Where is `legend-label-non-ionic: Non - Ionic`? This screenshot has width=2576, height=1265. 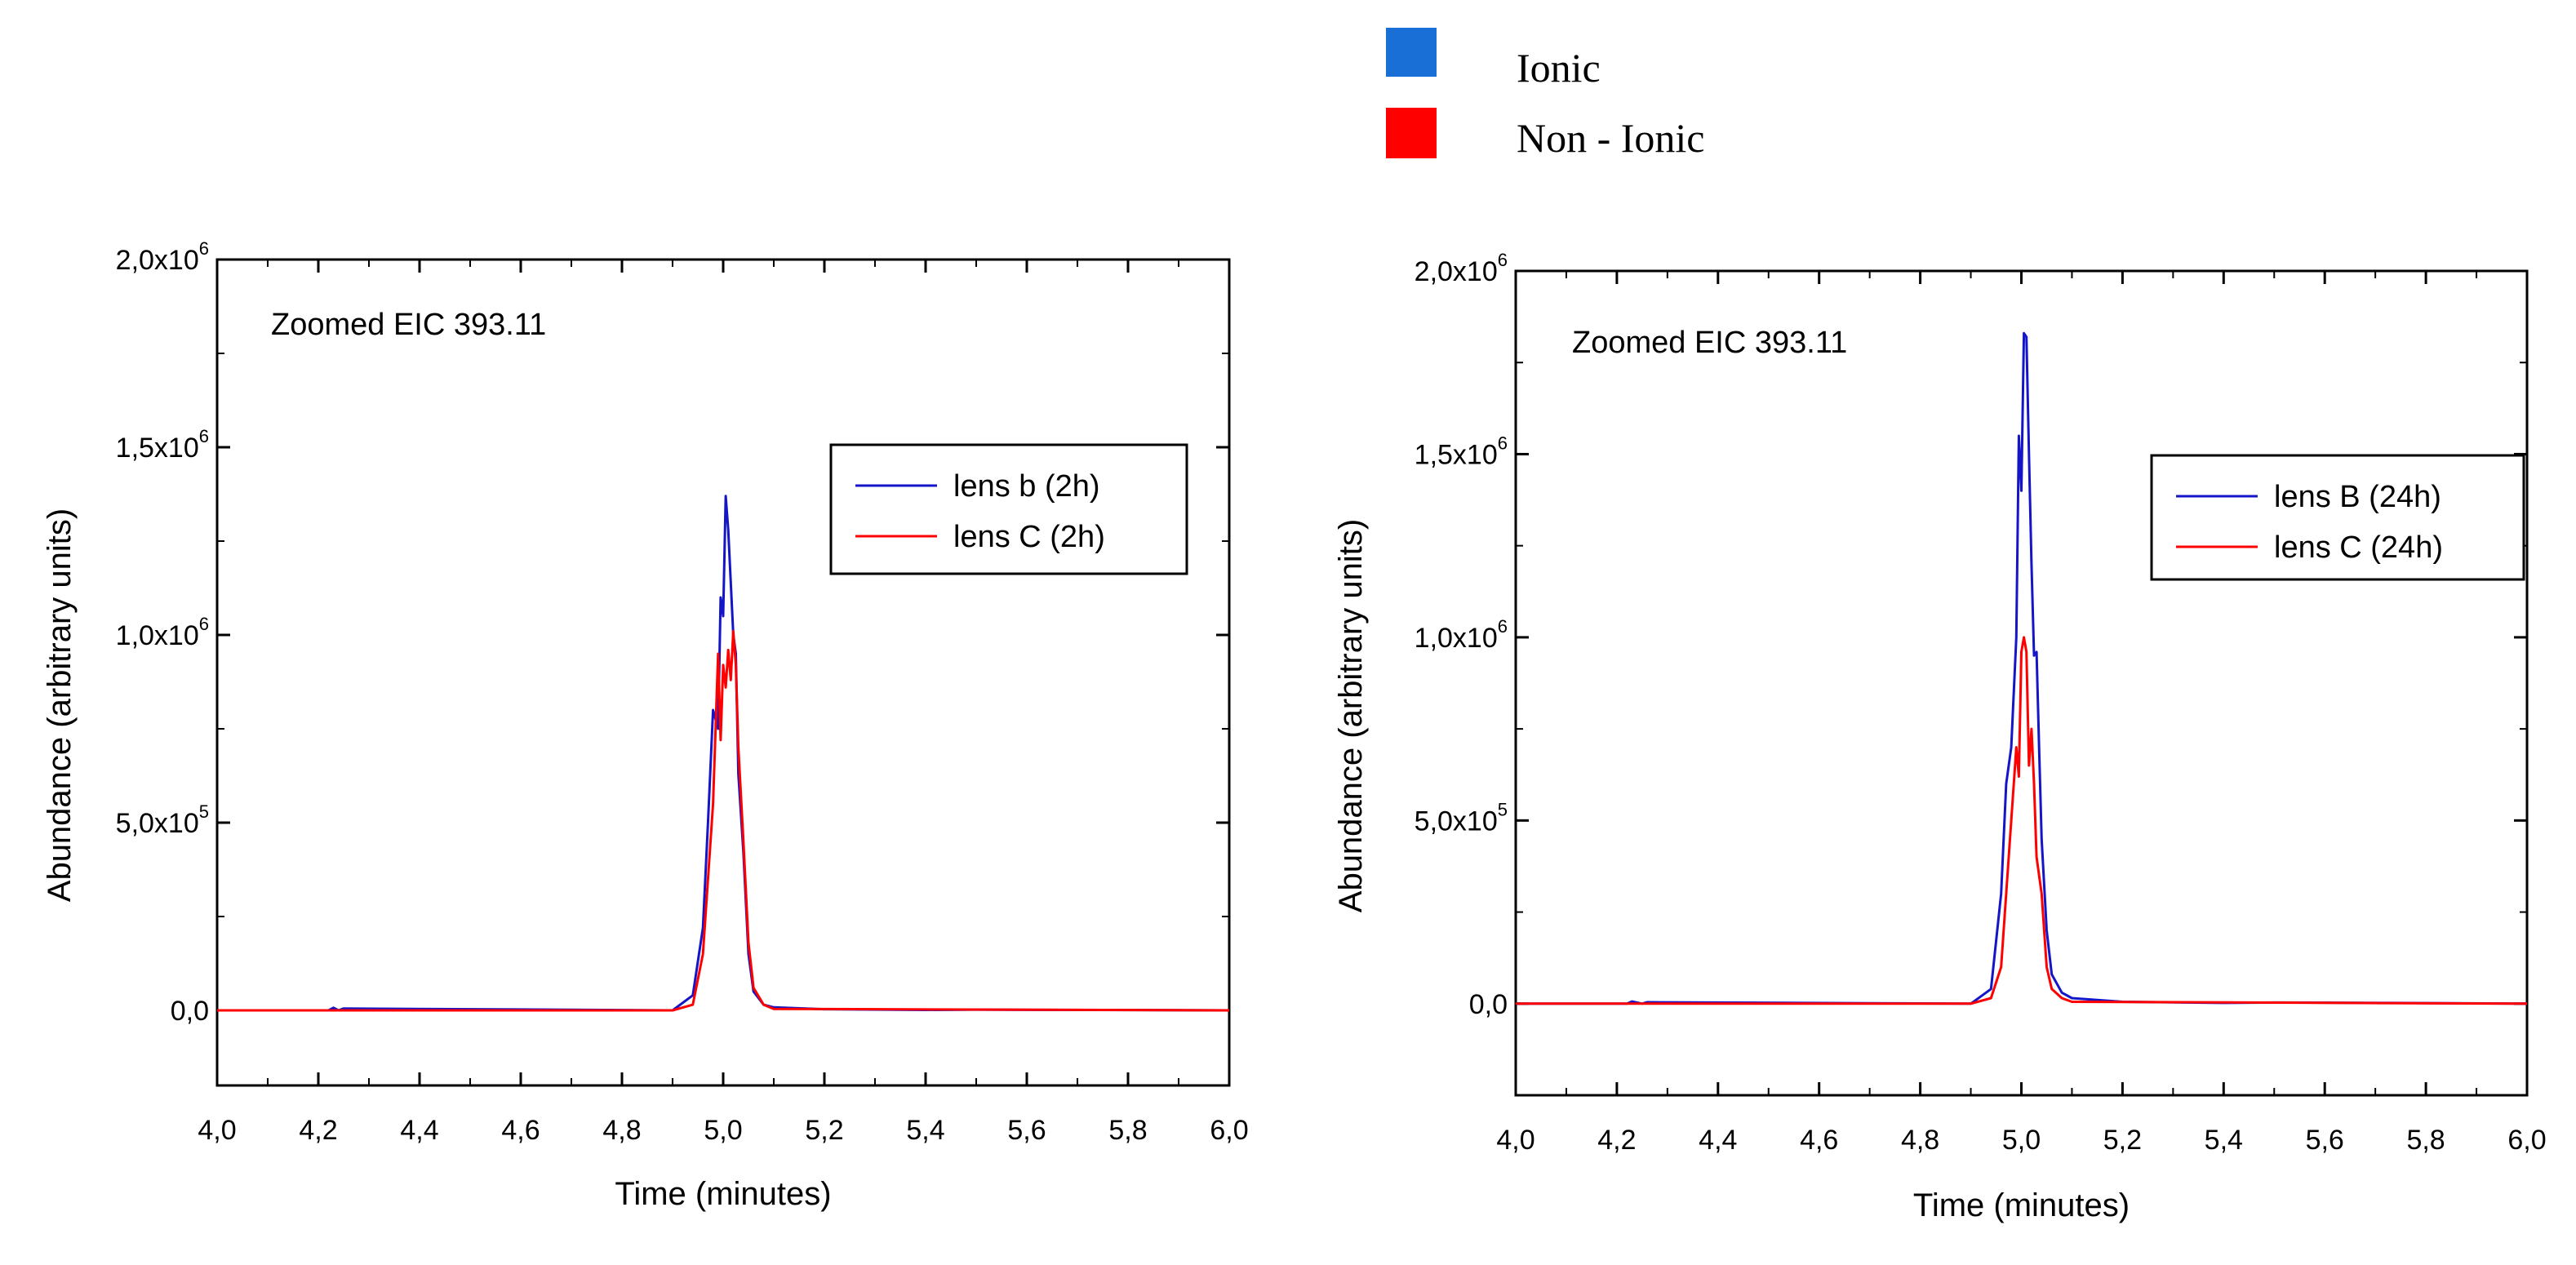 legend-label-non-ionic: Non - Ionic is located at coordinates (1611, 138).